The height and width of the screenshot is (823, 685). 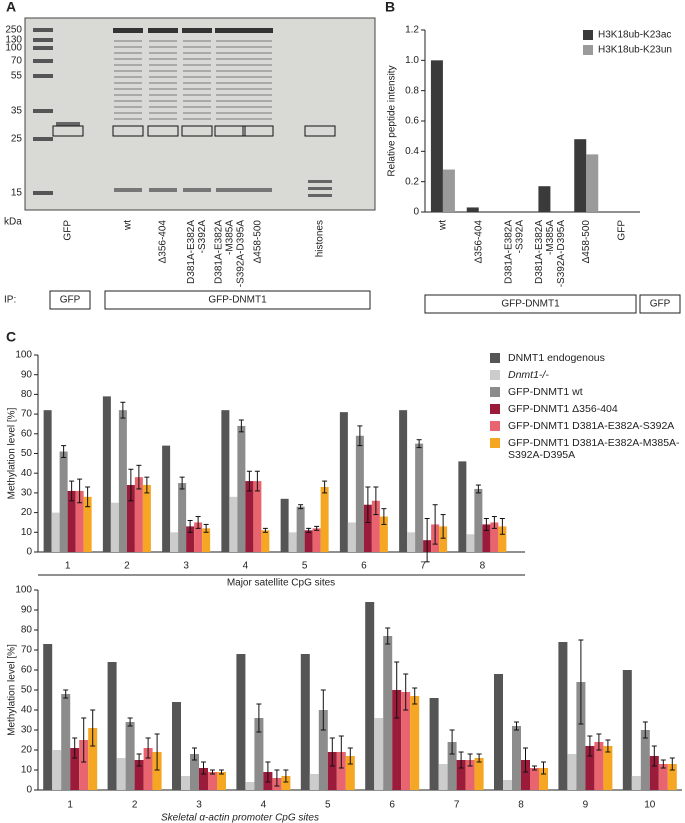 I want to click on x-axis-label: Major satellite CpG sites, so click(x=281, y=583).